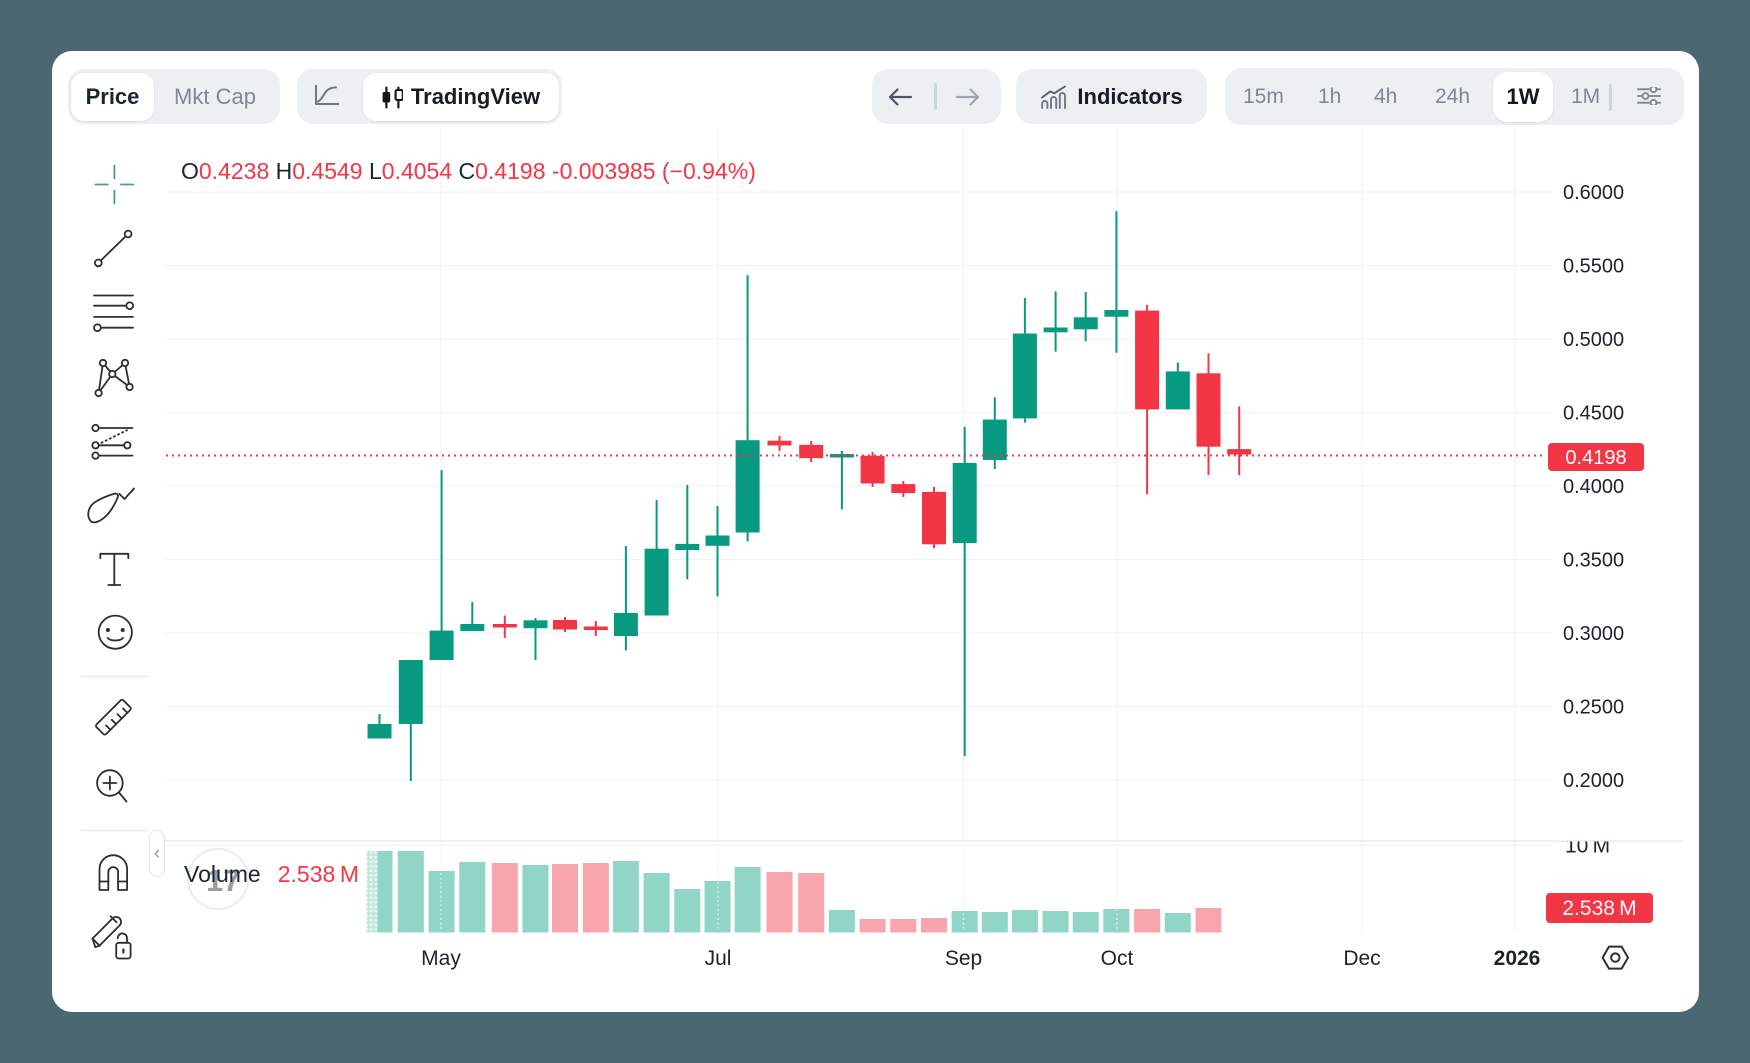 The image size is (1750, 1063). Describe the element at coordinates (1117, 958) in the screenshot. I see `svg-text: Oct` at that location.